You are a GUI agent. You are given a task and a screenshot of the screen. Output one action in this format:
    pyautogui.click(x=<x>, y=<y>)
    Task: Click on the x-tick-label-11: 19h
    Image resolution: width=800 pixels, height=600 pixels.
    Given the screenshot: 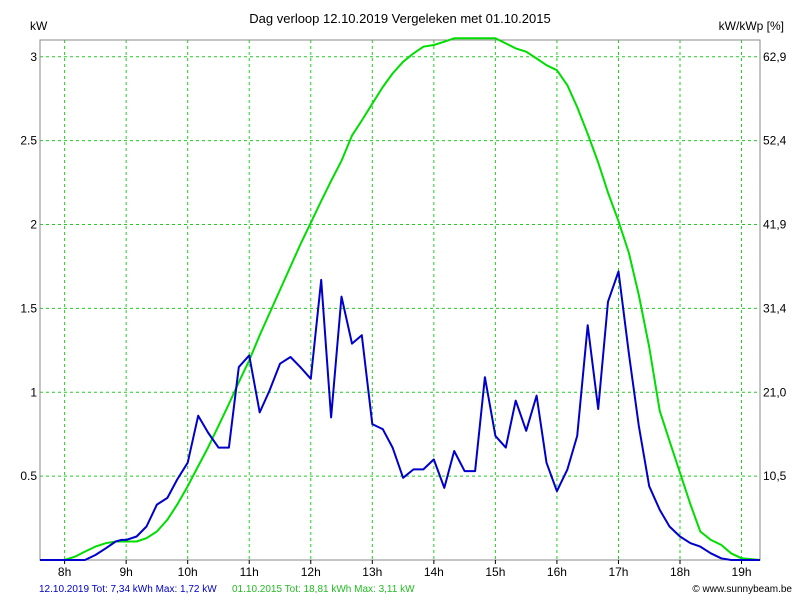 What is the action you would take?
    pyautogui.click(x=742, y=572)
    